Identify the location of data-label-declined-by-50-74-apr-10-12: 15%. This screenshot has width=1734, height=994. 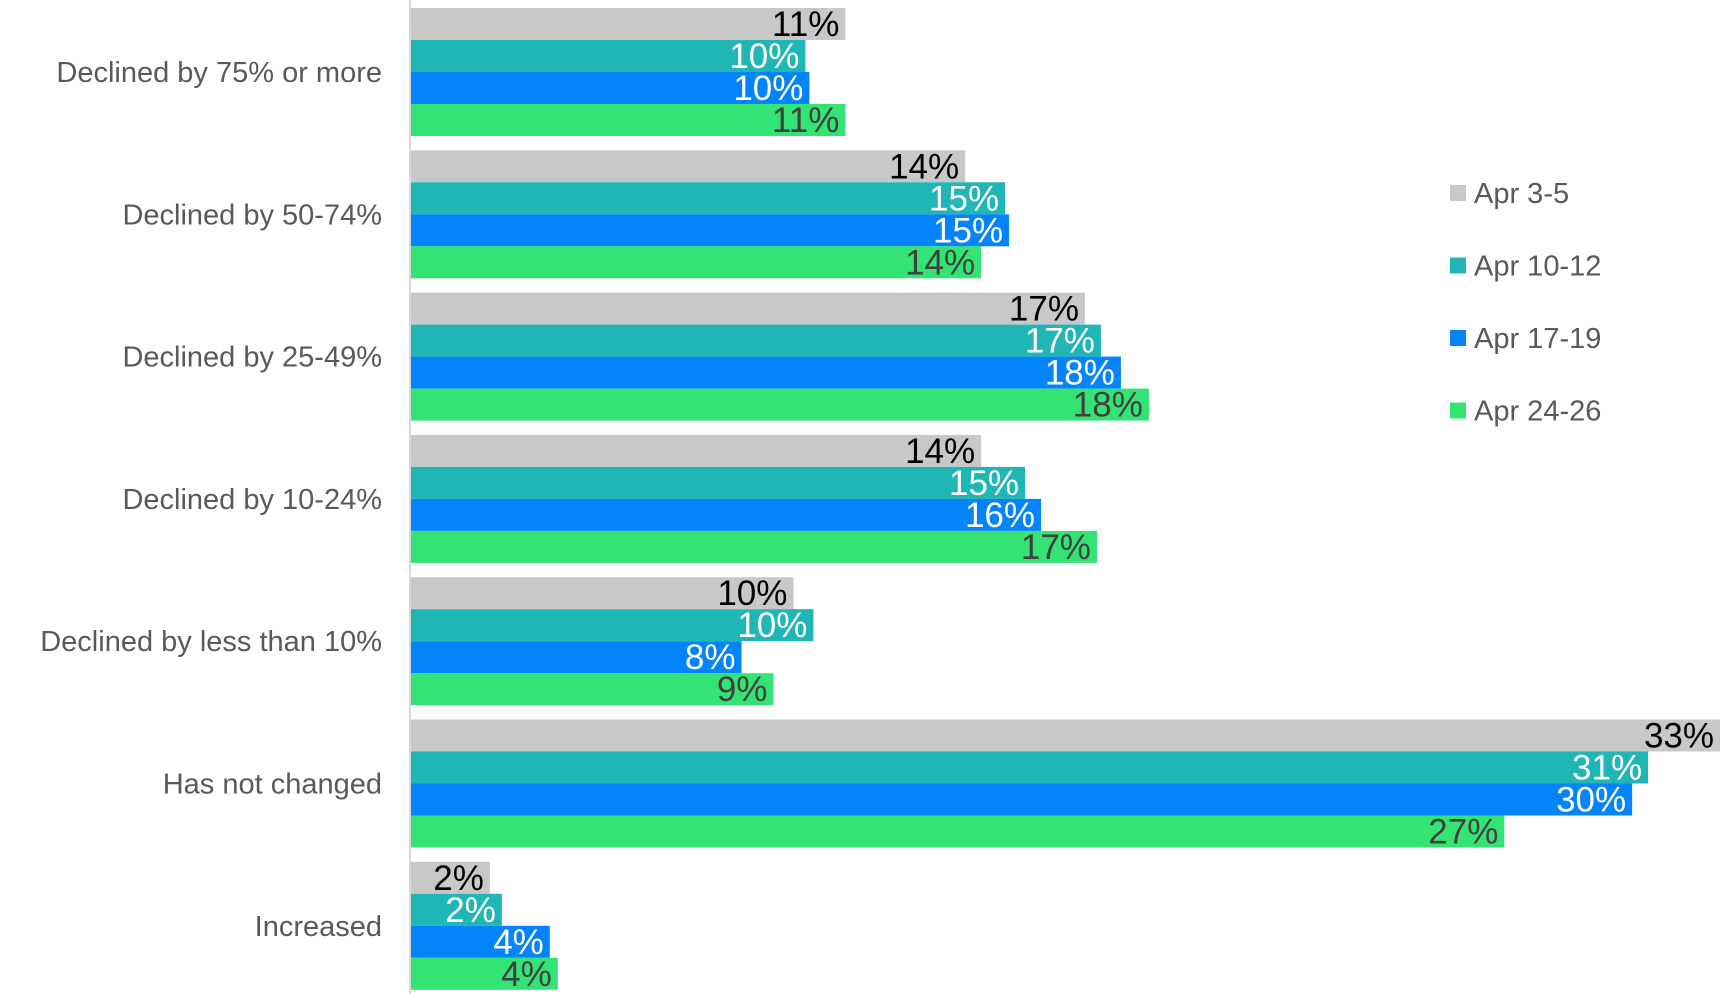
(964, 198).